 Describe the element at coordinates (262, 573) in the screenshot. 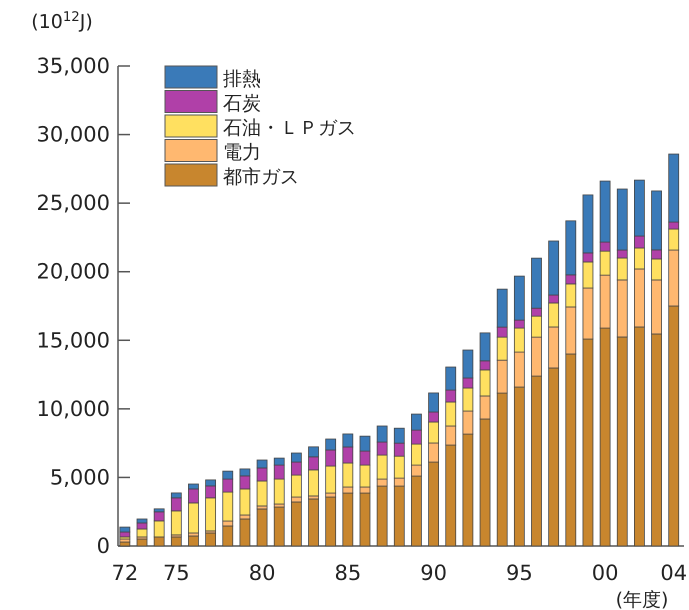

I see `x-tick-label: 80` at that location.